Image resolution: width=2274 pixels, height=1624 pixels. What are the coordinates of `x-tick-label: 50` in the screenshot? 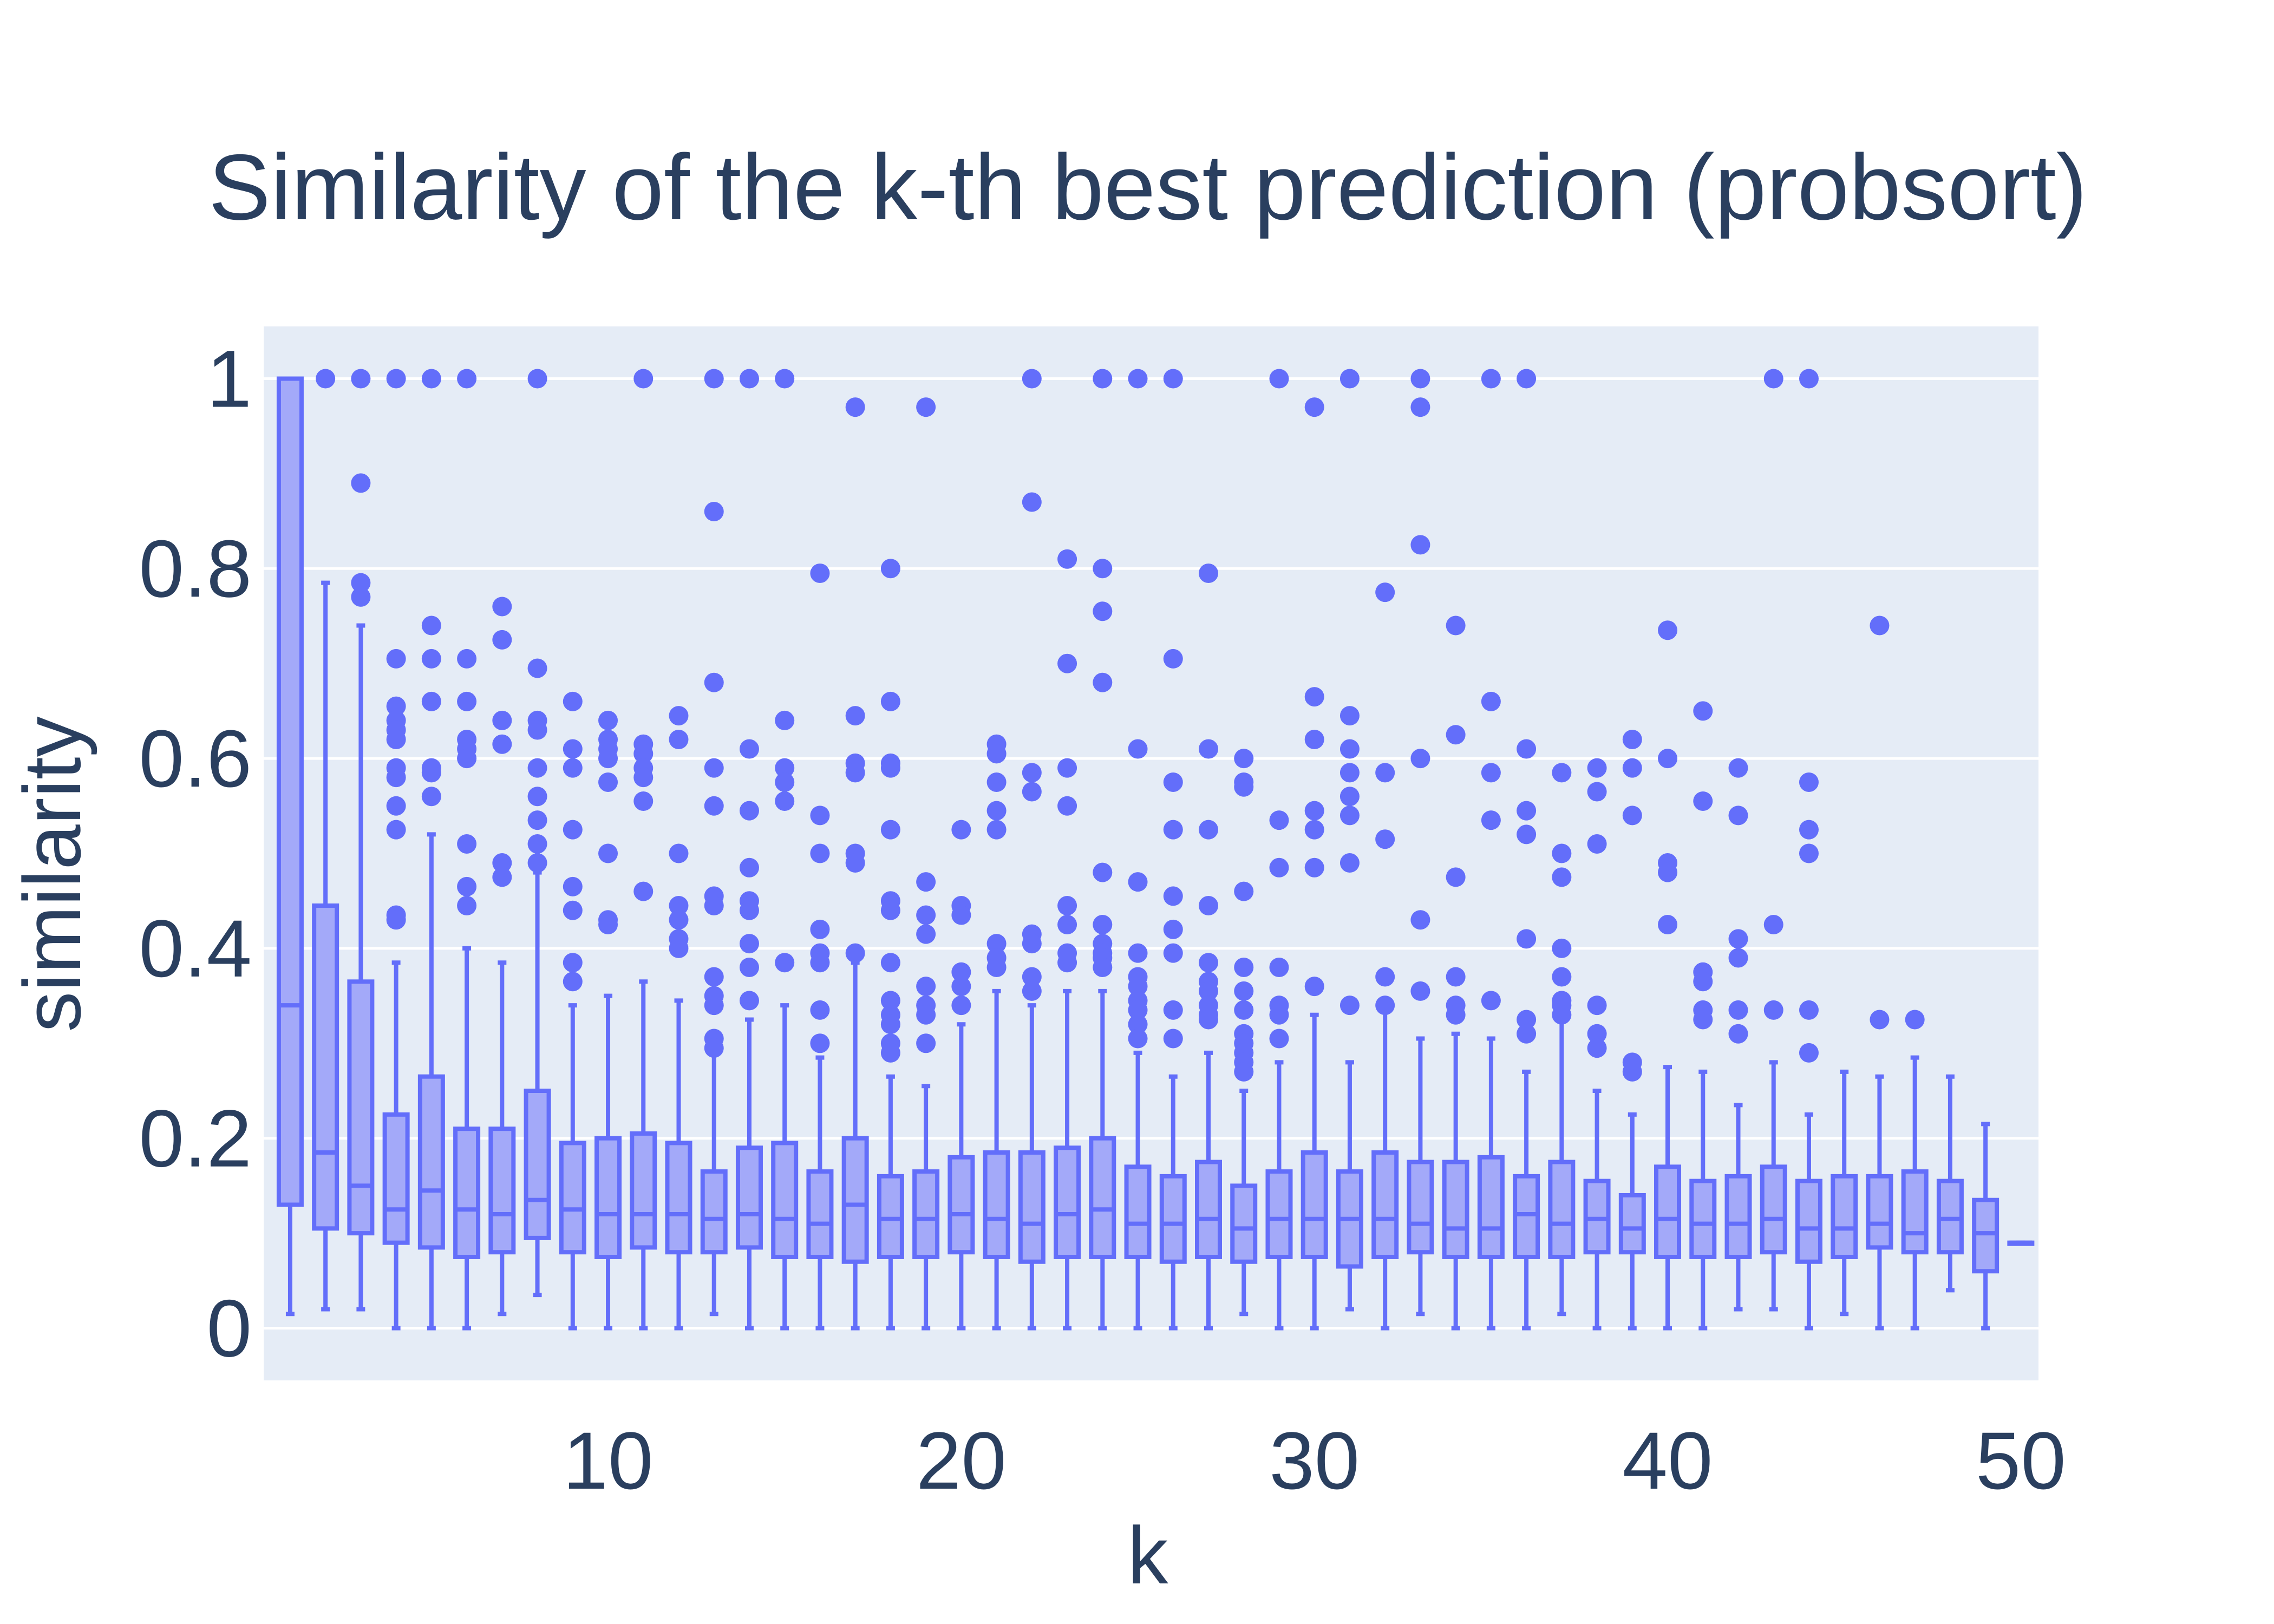 It's located at (2021, 1460).